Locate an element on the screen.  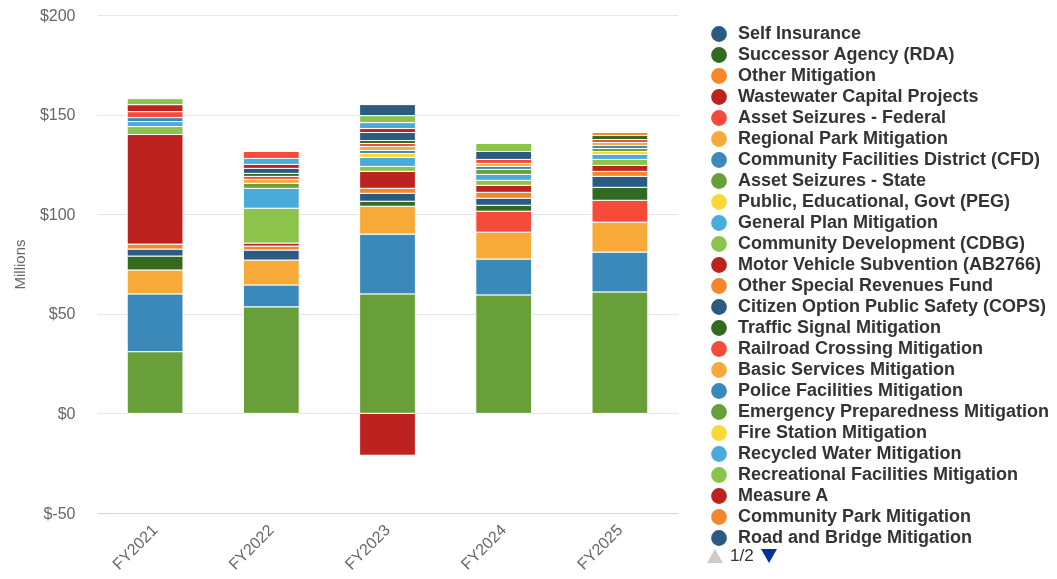
legend-label: Measure A is located at coordinates (783, 495).